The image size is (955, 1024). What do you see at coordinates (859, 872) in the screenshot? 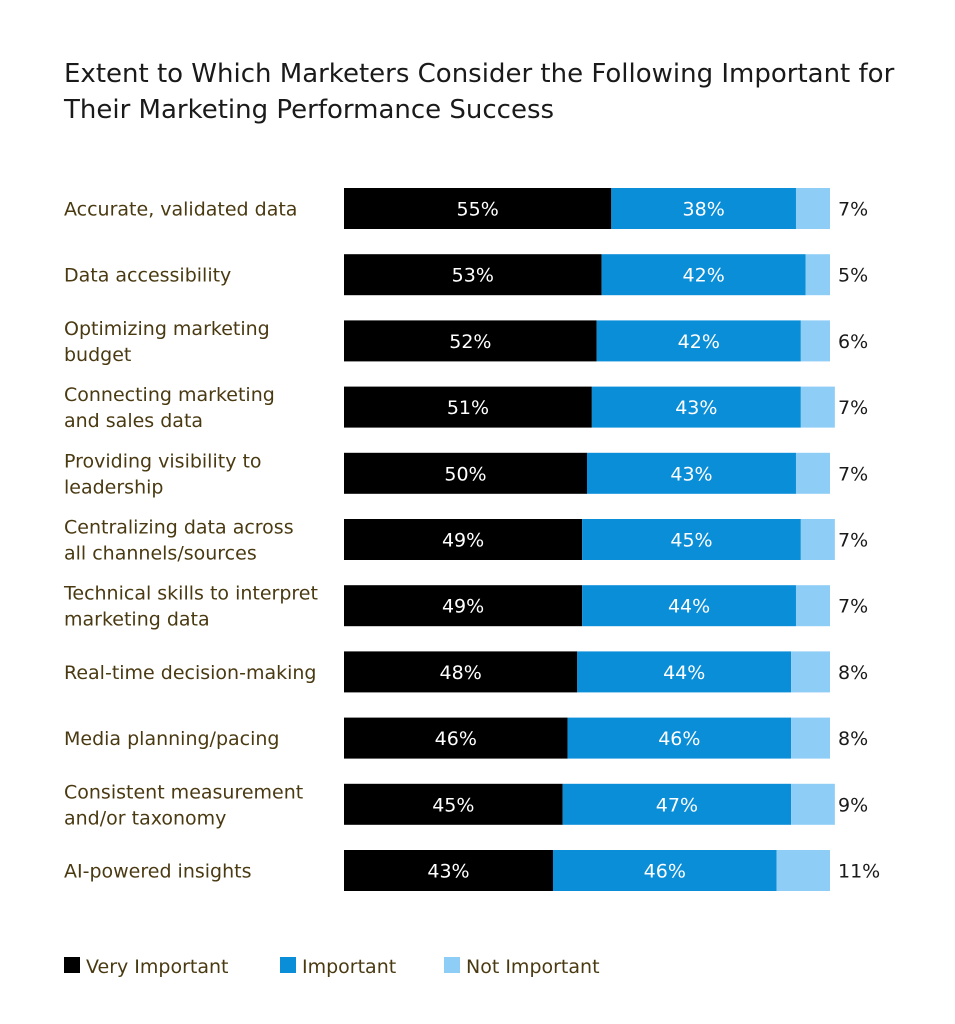
I see `data-label-not-important: 11%` at bounding box center [859, 872].